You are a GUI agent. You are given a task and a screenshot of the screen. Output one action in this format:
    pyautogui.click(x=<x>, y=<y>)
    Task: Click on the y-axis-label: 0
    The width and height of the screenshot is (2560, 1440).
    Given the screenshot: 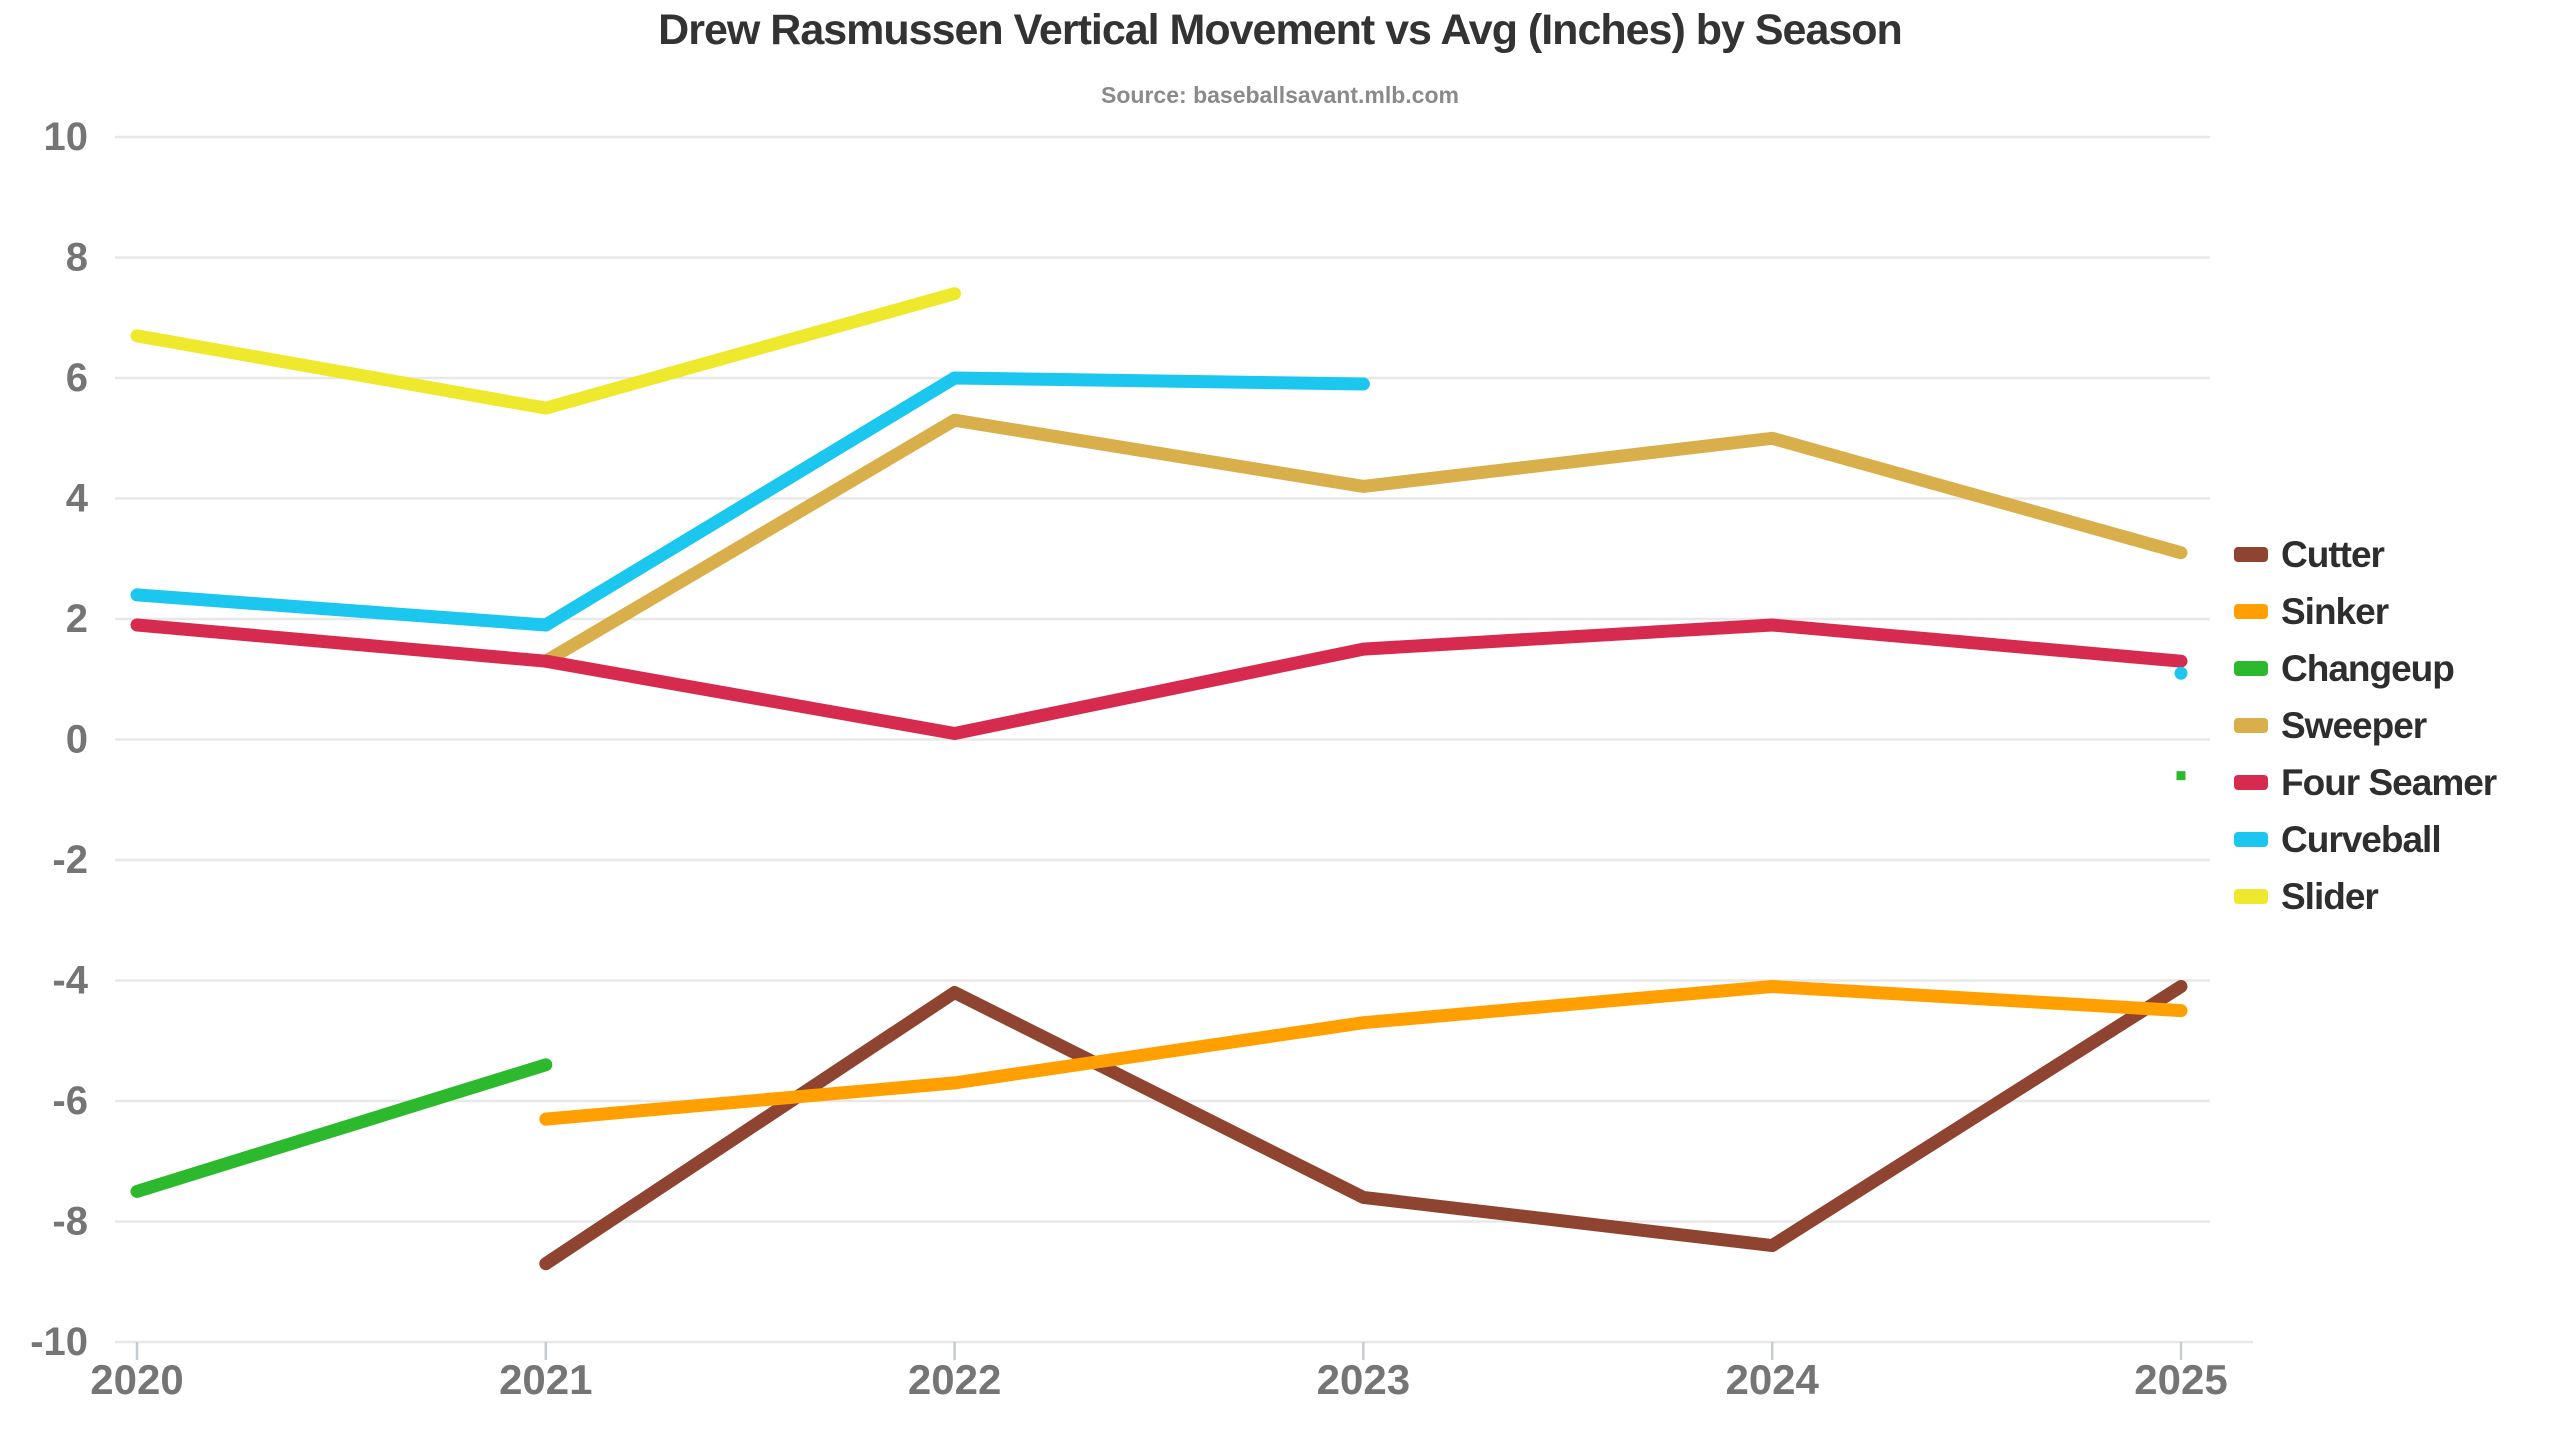 What is the action you would take?
    pyautogui.click(x=77, y=740)
    